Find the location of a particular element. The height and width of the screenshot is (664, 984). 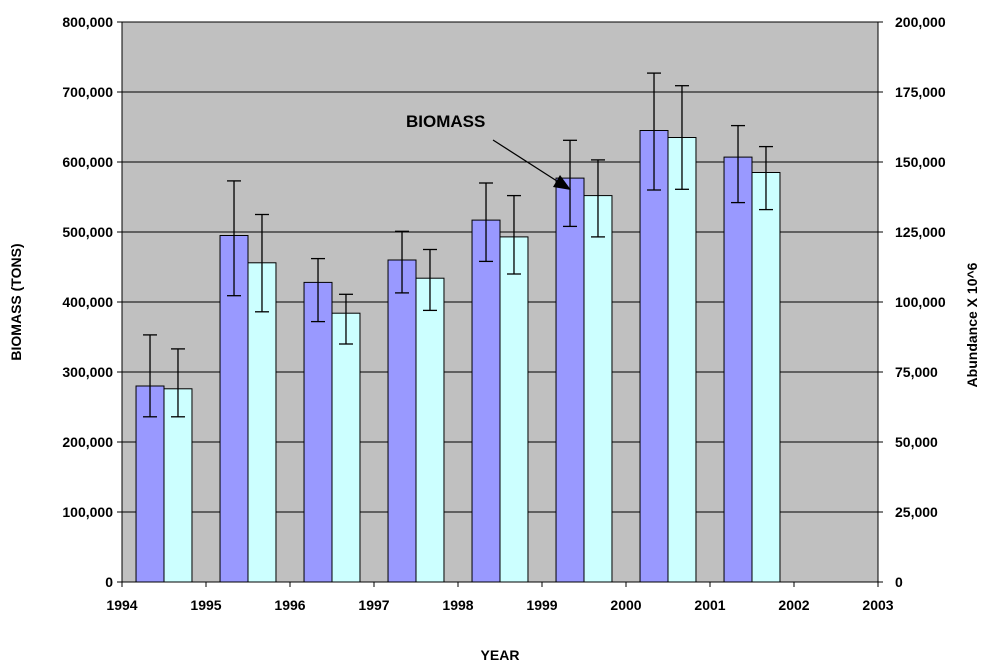

annotation-arrow-head is located at coordinates (562, 182).